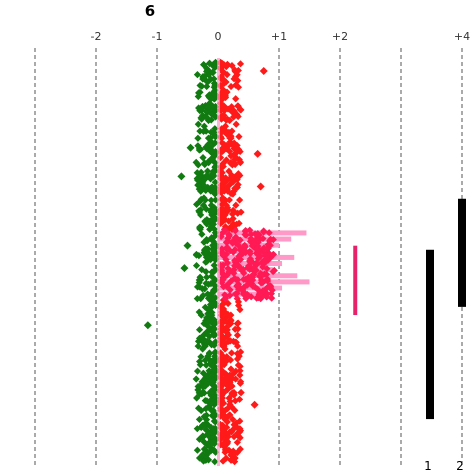 This screenshot has height=474, width=474. I want to click on x-tick-label: -2, so click(96, 36).